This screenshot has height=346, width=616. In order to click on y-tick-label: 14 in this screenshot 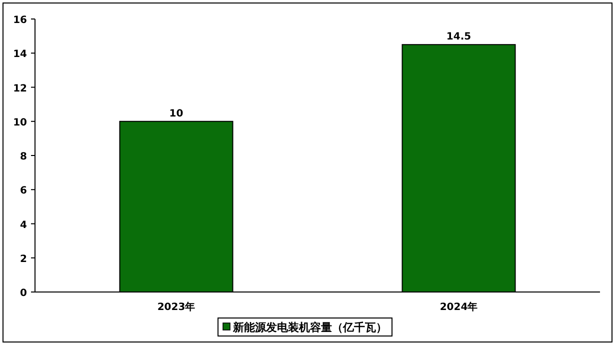, I will do `click(20, 54)`.